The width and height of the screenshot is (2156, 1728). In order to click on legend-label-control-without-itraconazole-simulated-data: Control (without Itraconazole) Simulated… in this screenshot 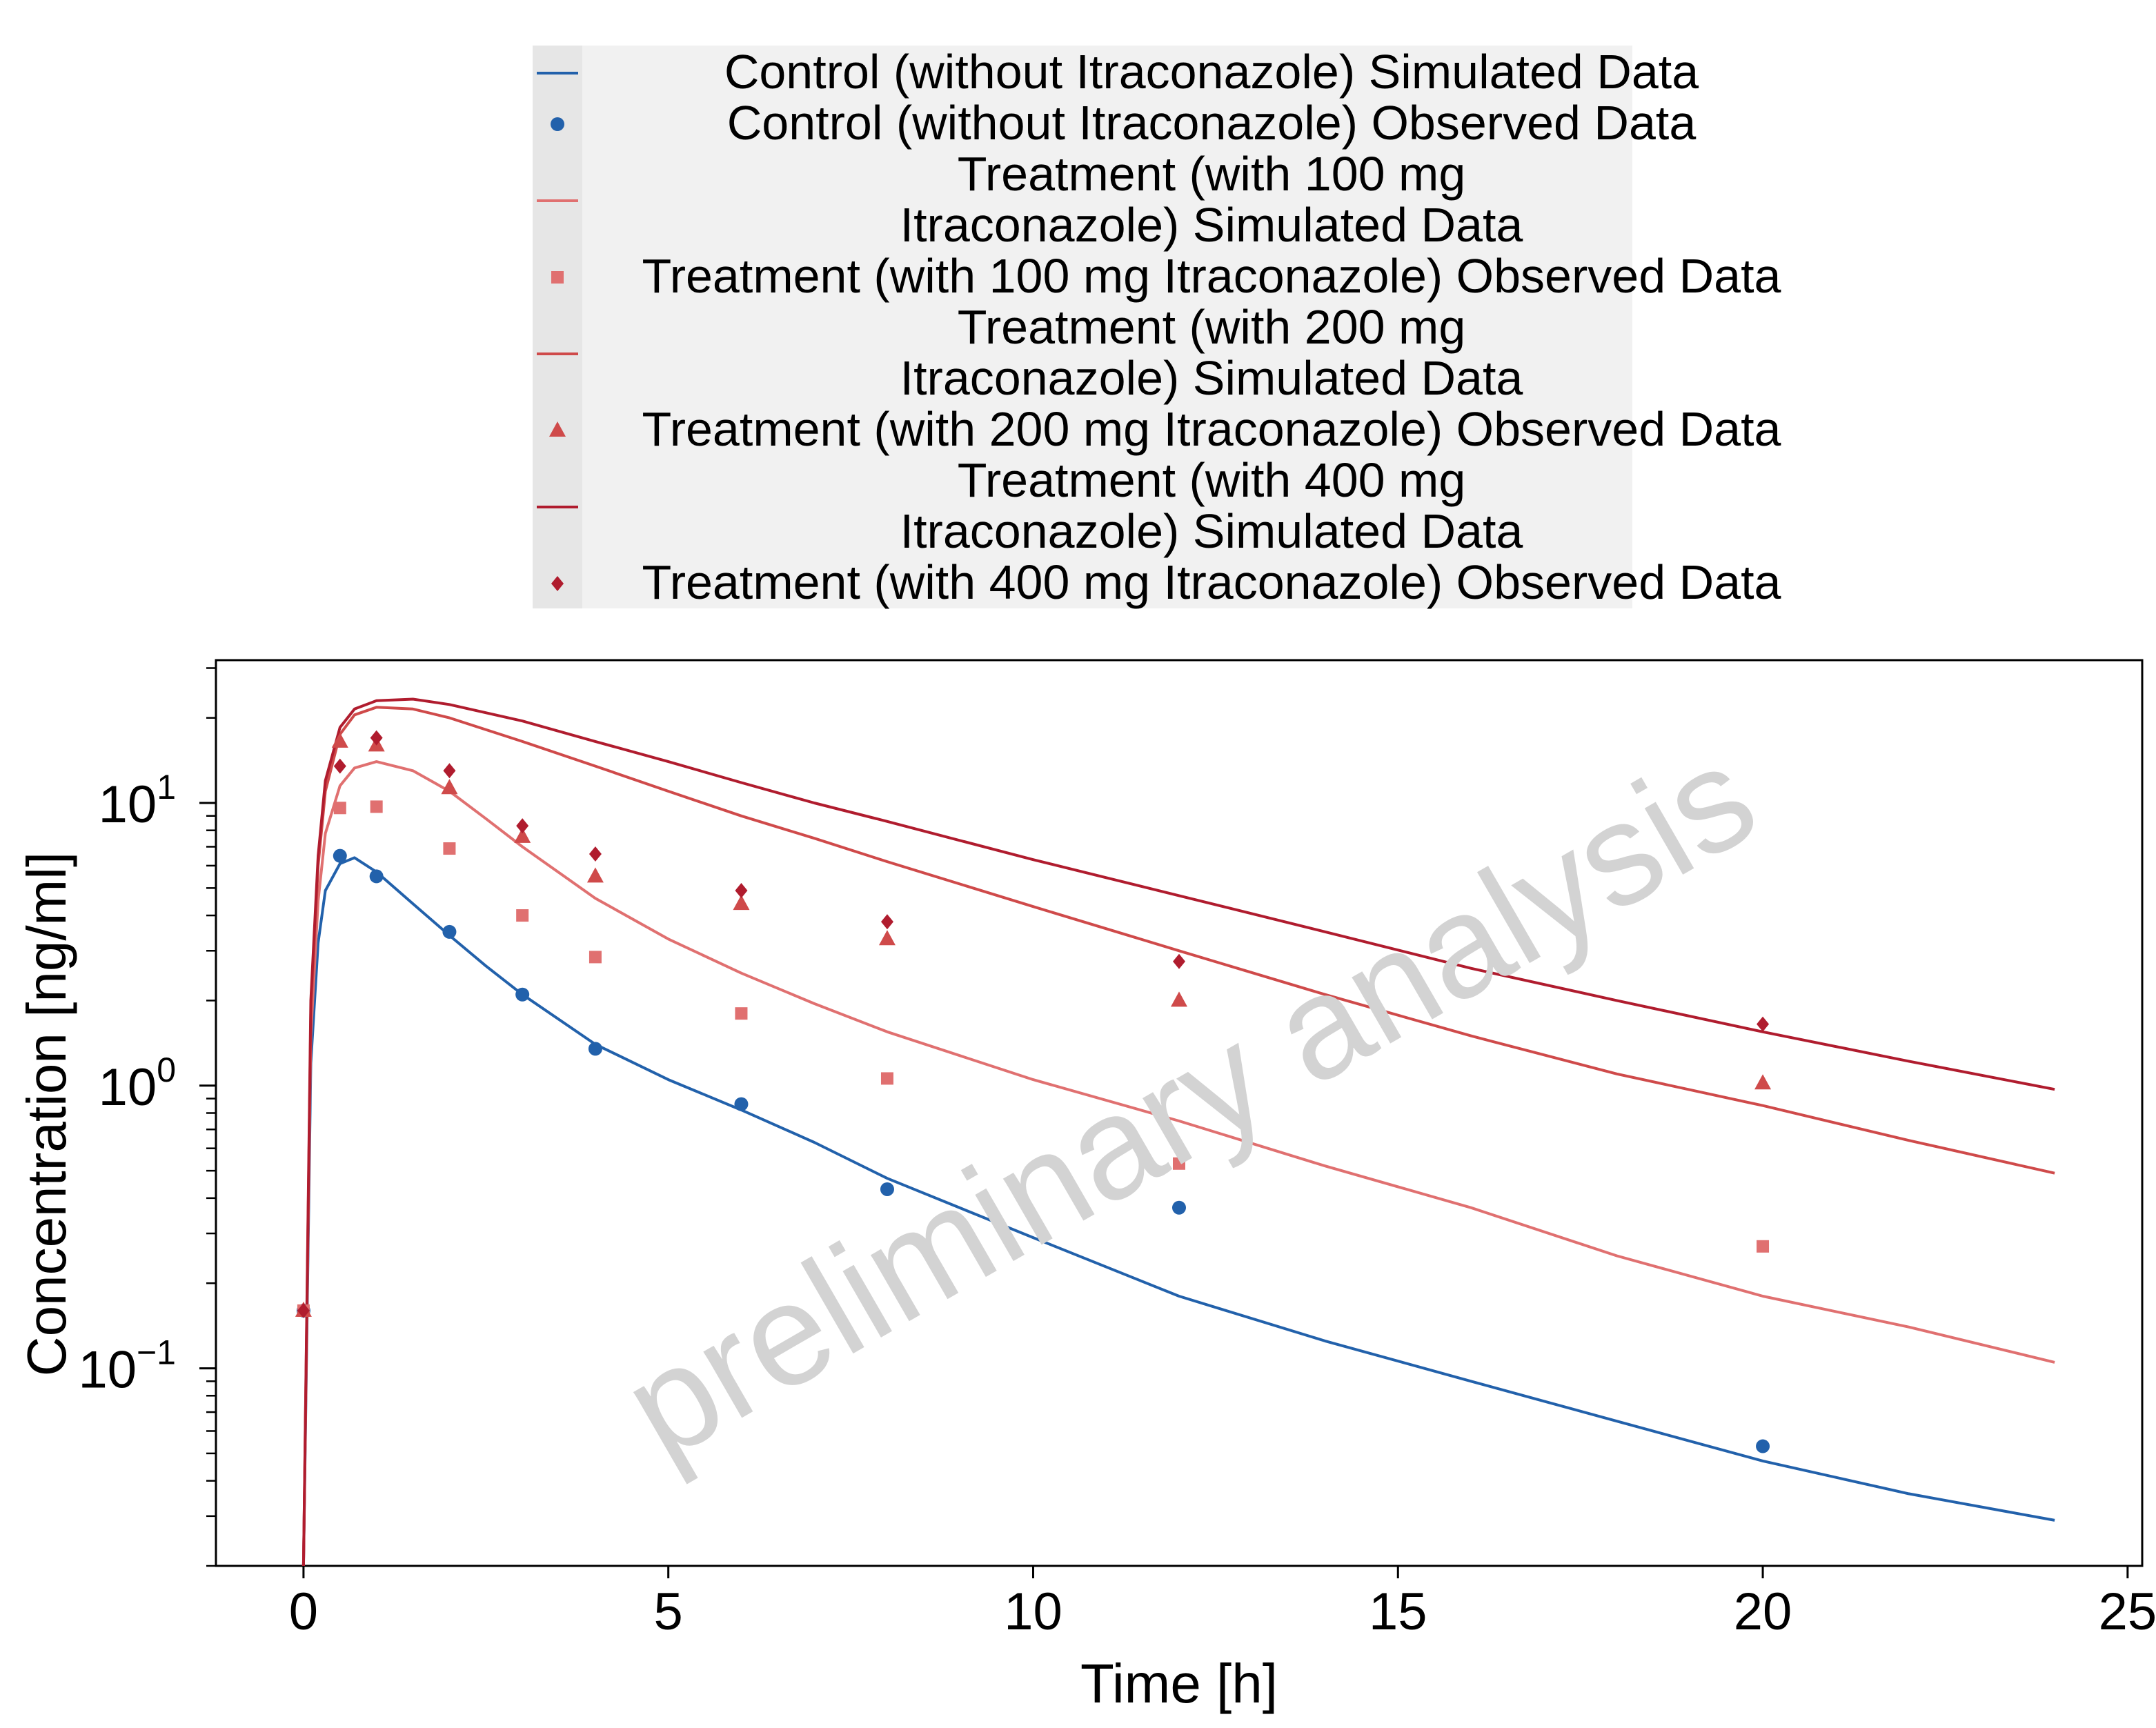, I will do `click(1211, 72)`.